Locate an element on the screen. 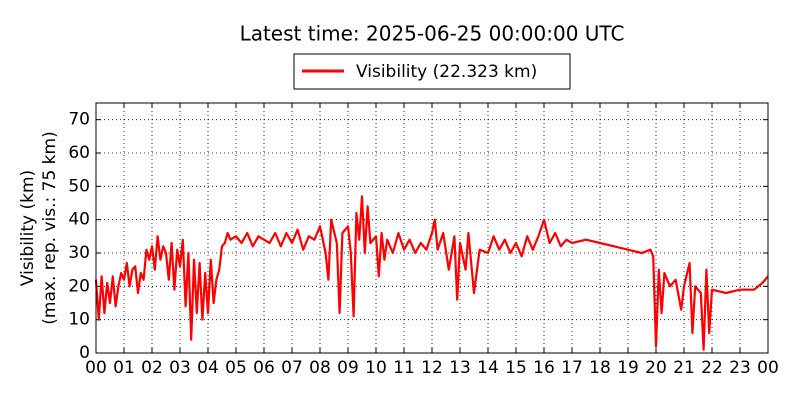 This screenshot has width=800, height=400. y-axis-label: Visibility (km) (max. rep. vis.: 75 km) is located at coordinates (39, 227).